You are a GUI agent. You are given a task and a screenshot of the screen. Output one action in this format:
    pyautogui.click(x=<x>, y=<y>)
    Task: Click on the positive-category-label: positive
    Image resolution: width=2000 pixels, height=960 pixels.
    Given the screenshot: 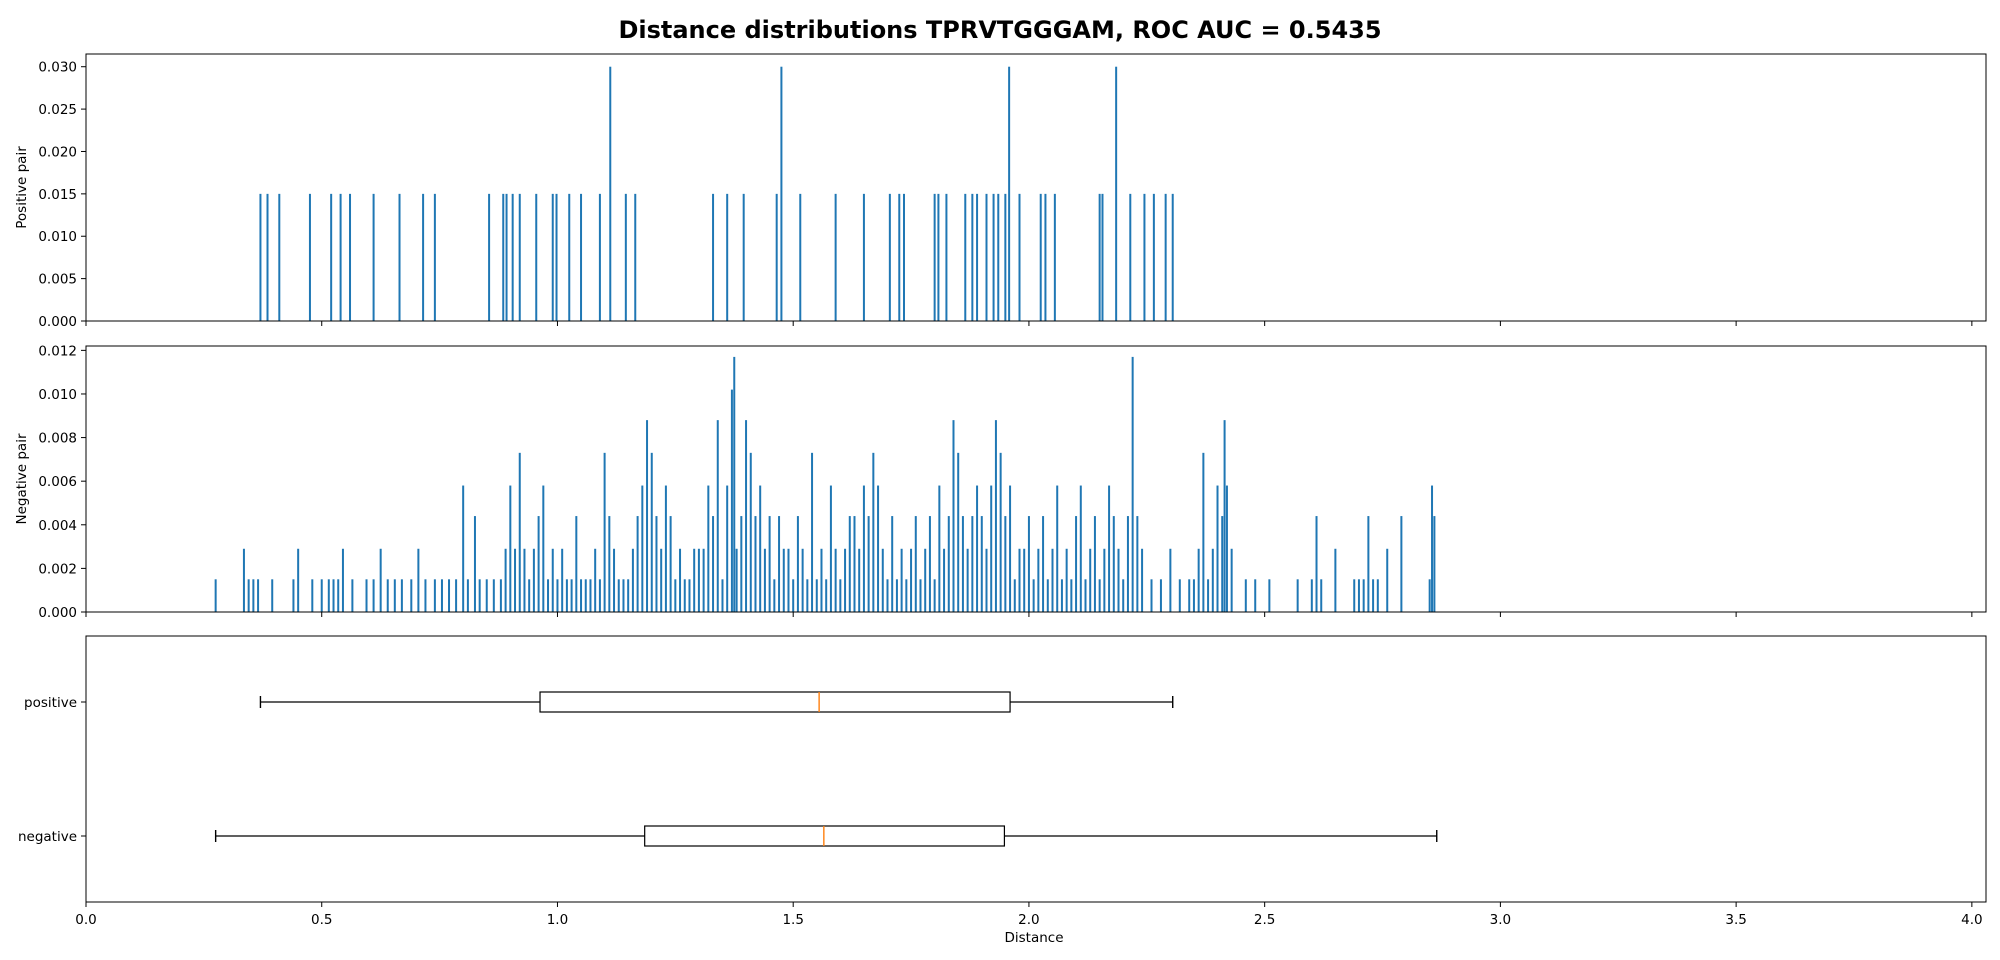 What is the action you would take?
    pyautogui.click(x=50, y=703)
    